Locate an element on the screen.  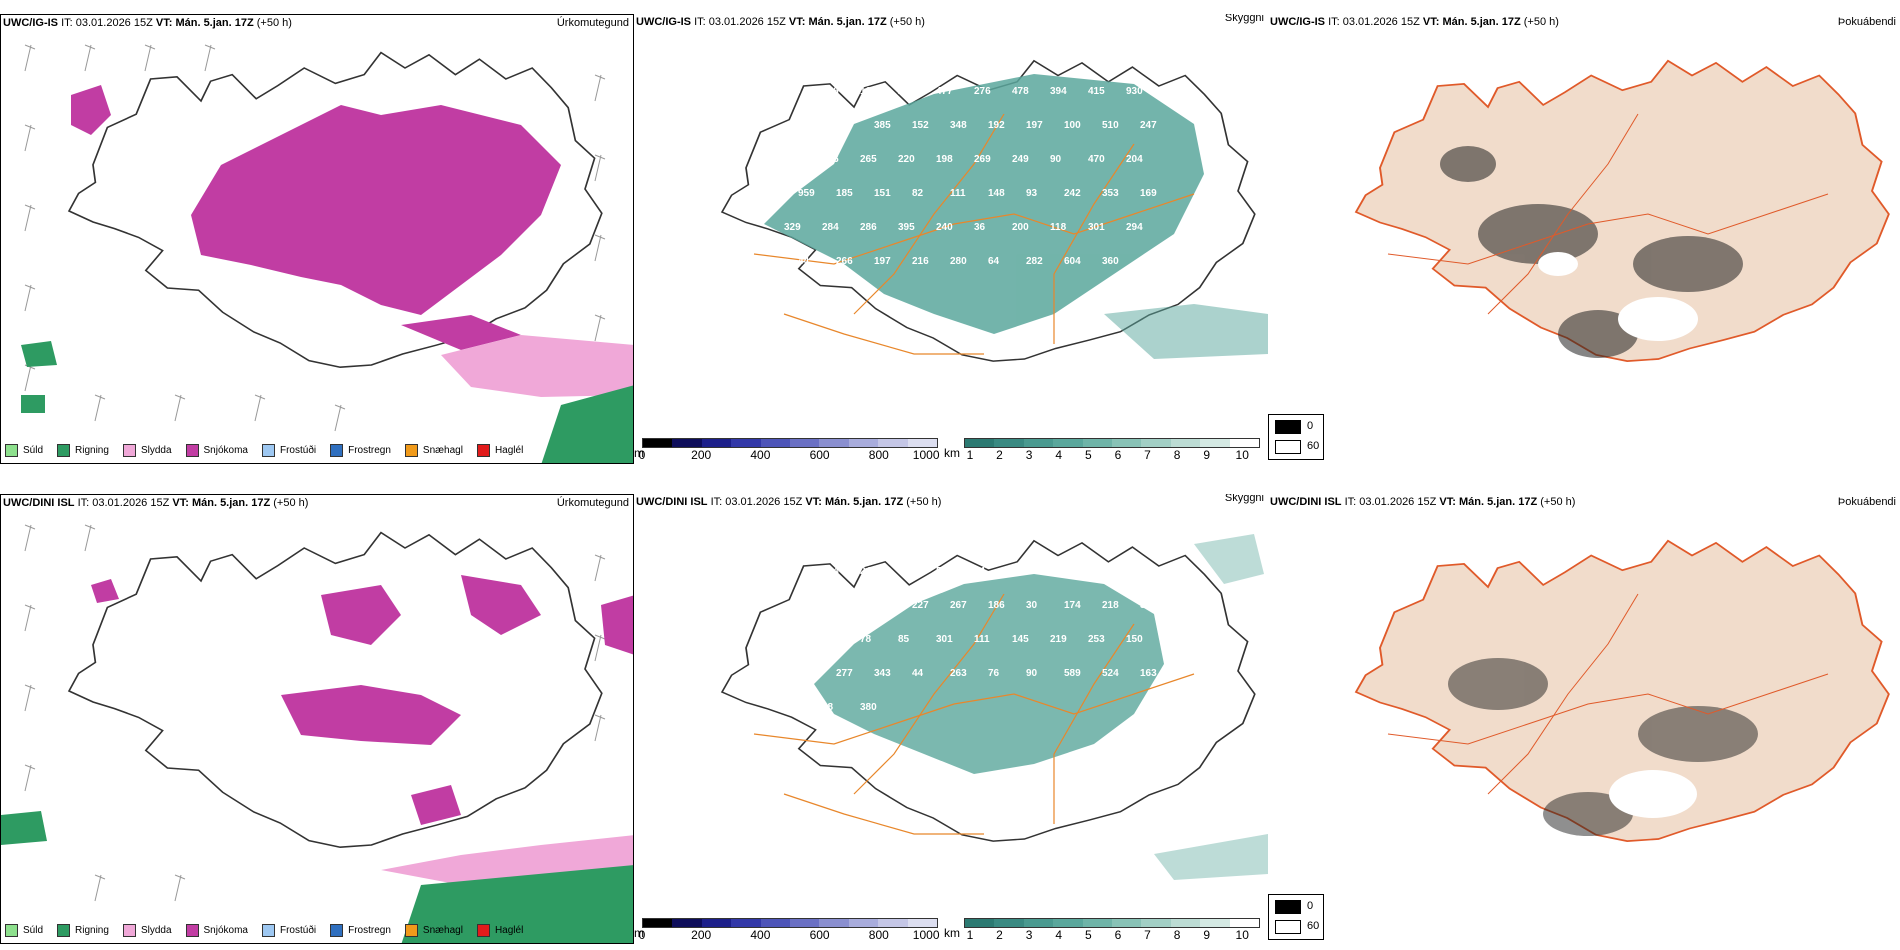
visibility-colorbar: 1 2 3 4 5 6 7 8 9 10 is located at coordinates (1112, 450).